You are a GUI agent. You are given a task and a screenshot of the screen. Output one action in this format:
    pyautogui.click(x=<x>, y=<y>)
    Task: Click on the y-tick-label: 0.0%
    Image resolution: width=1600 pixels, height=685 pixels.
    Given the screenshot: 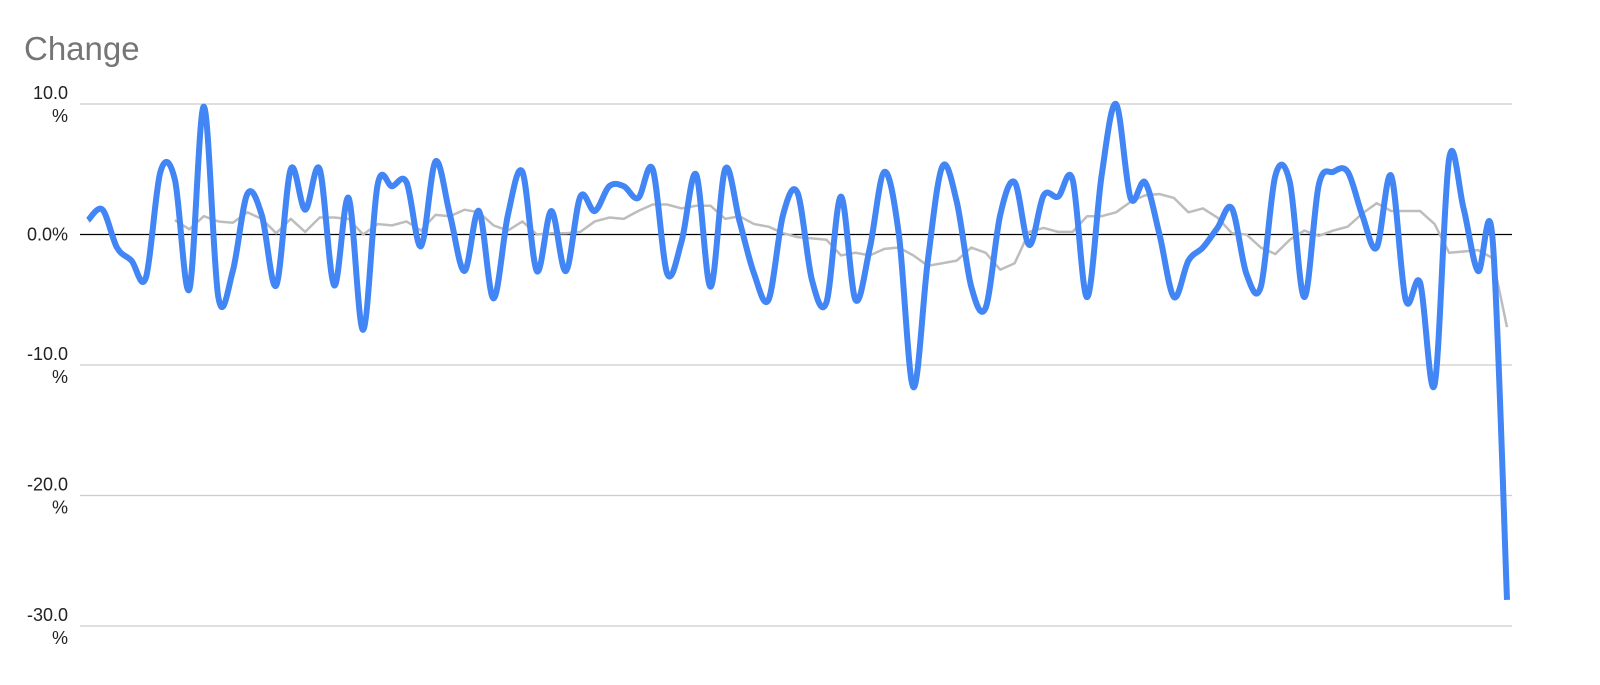 What is the action you would take?
    pyautogui.click(x=47, y=235)
    